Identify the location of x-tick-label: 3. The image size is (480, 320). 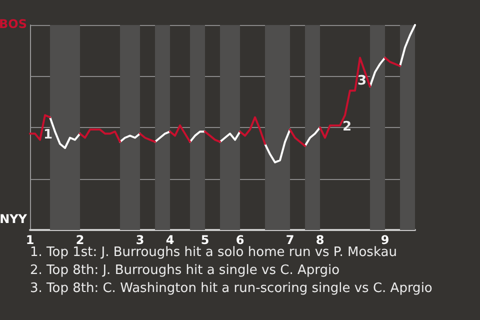
(140, 240).